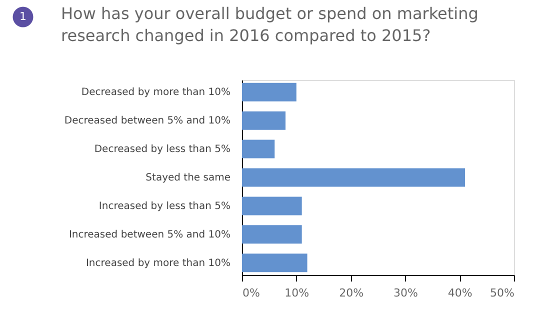 The height and width of the screenshot is (324, 546). Describe the element at coordinates (188, 178) in the screenshot. I see `y-tick-label: Stayed the same` at that location.